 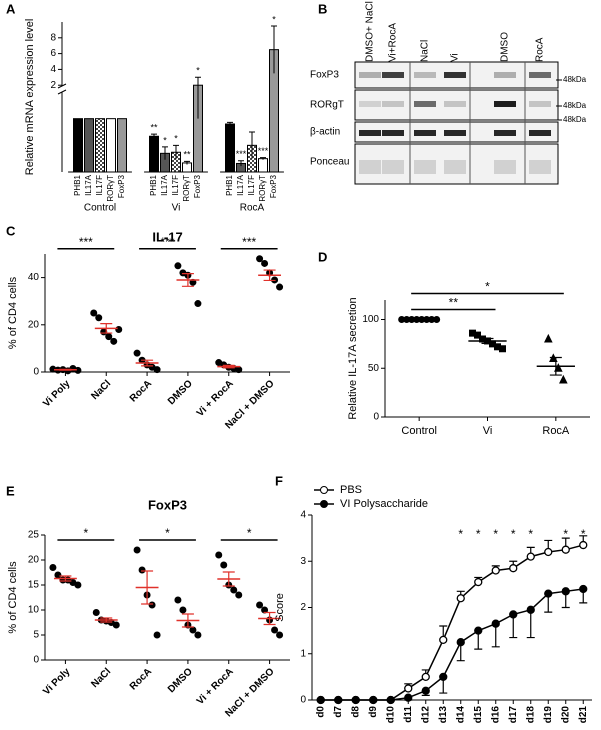 I want to click on y-tick-label: 20, so click(x=34, y=324).